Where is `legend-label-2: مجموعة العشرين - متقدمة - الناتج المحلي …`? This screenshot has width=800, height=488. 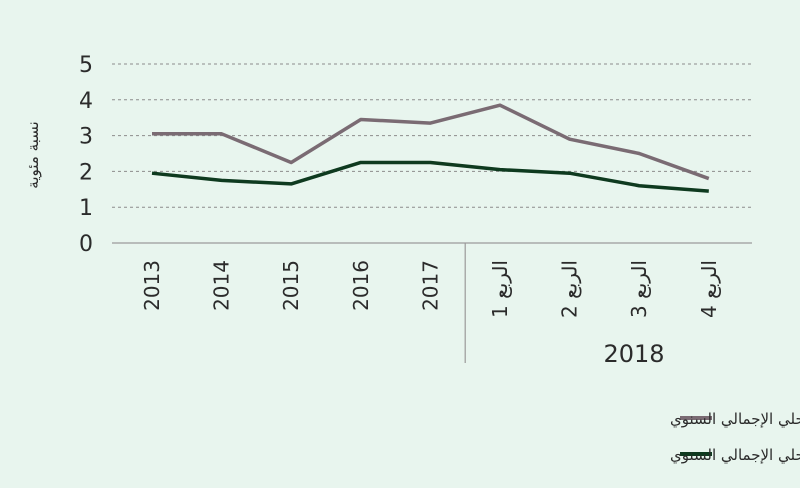 legend-label-2: مجموعة العشرين - متقدمة - الناتج المحلي … is located at coordinates (735, 455).